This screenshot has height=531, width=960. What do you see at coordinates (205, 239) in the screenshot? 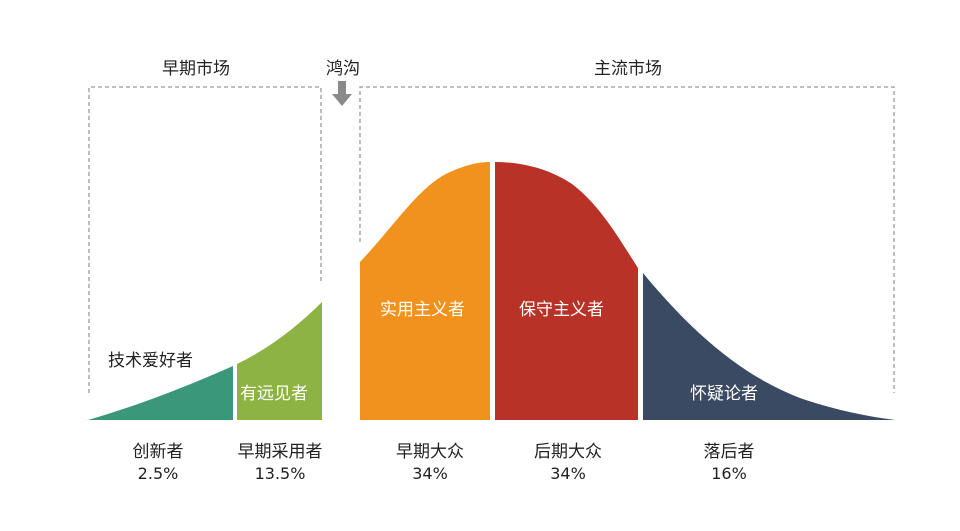
I see `early-market-bracket` at bounding box center [205, 239].